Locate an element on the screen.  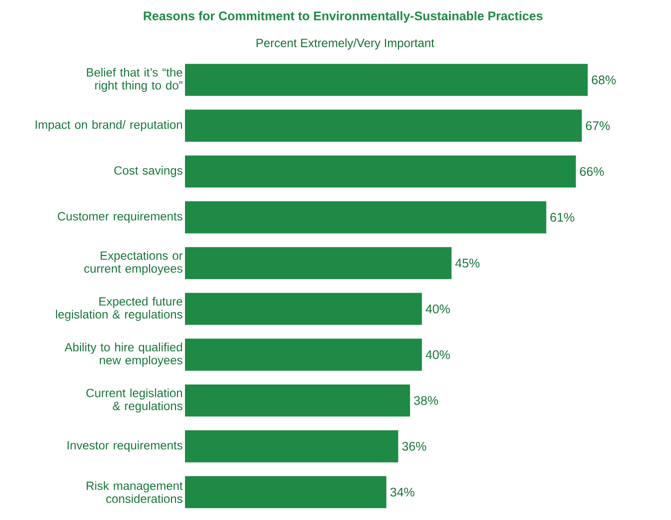
data-label: 68% is located at coordinates (604, 80).